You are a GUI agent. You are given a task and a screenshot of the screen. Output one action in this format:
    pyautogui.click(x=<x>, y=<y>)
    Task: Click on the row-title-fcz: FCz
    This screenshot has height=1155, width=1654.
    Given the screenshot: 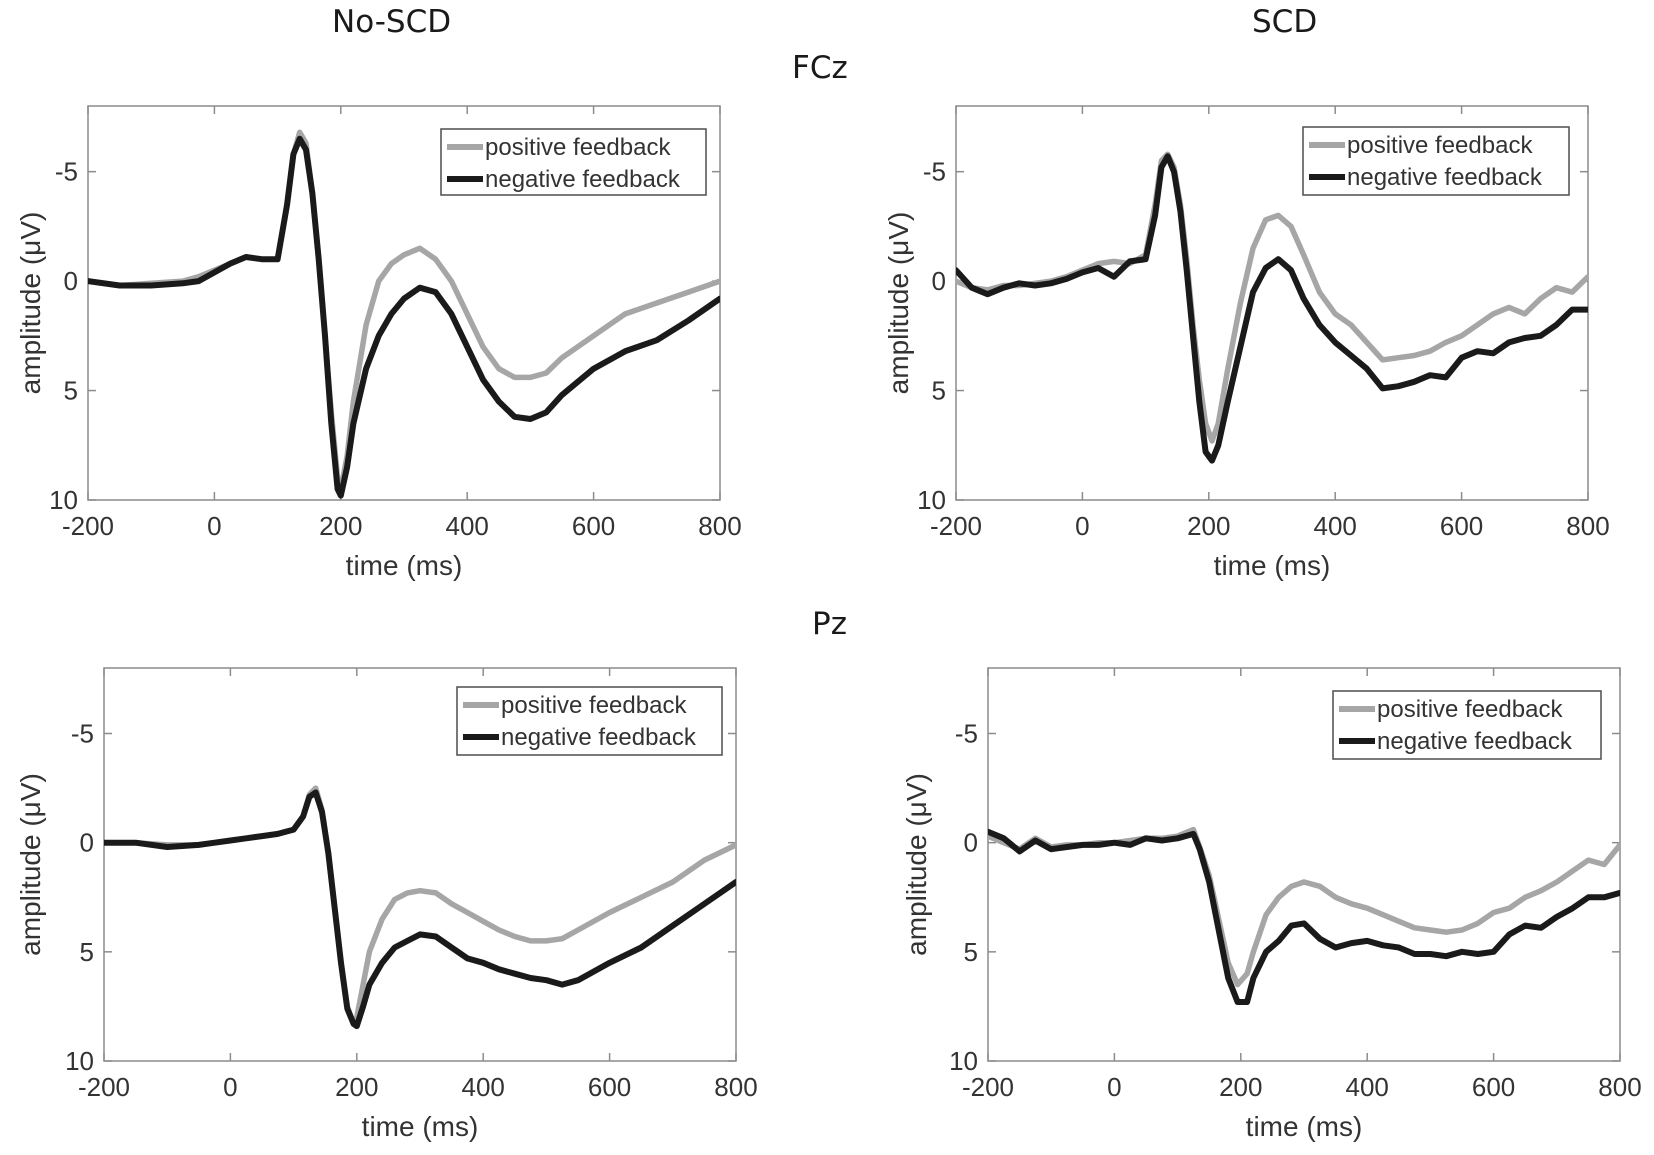 What is the action you would take?
    pyautogui.click(x=820, y=68)
    